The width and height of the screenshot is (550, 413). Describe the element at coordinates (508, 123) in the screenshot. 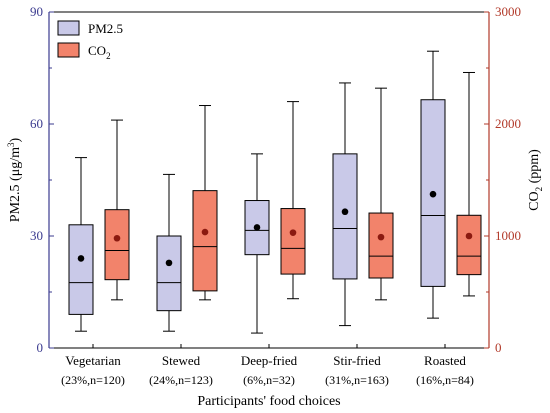

I see `right-tick-label: 2000` at that location.